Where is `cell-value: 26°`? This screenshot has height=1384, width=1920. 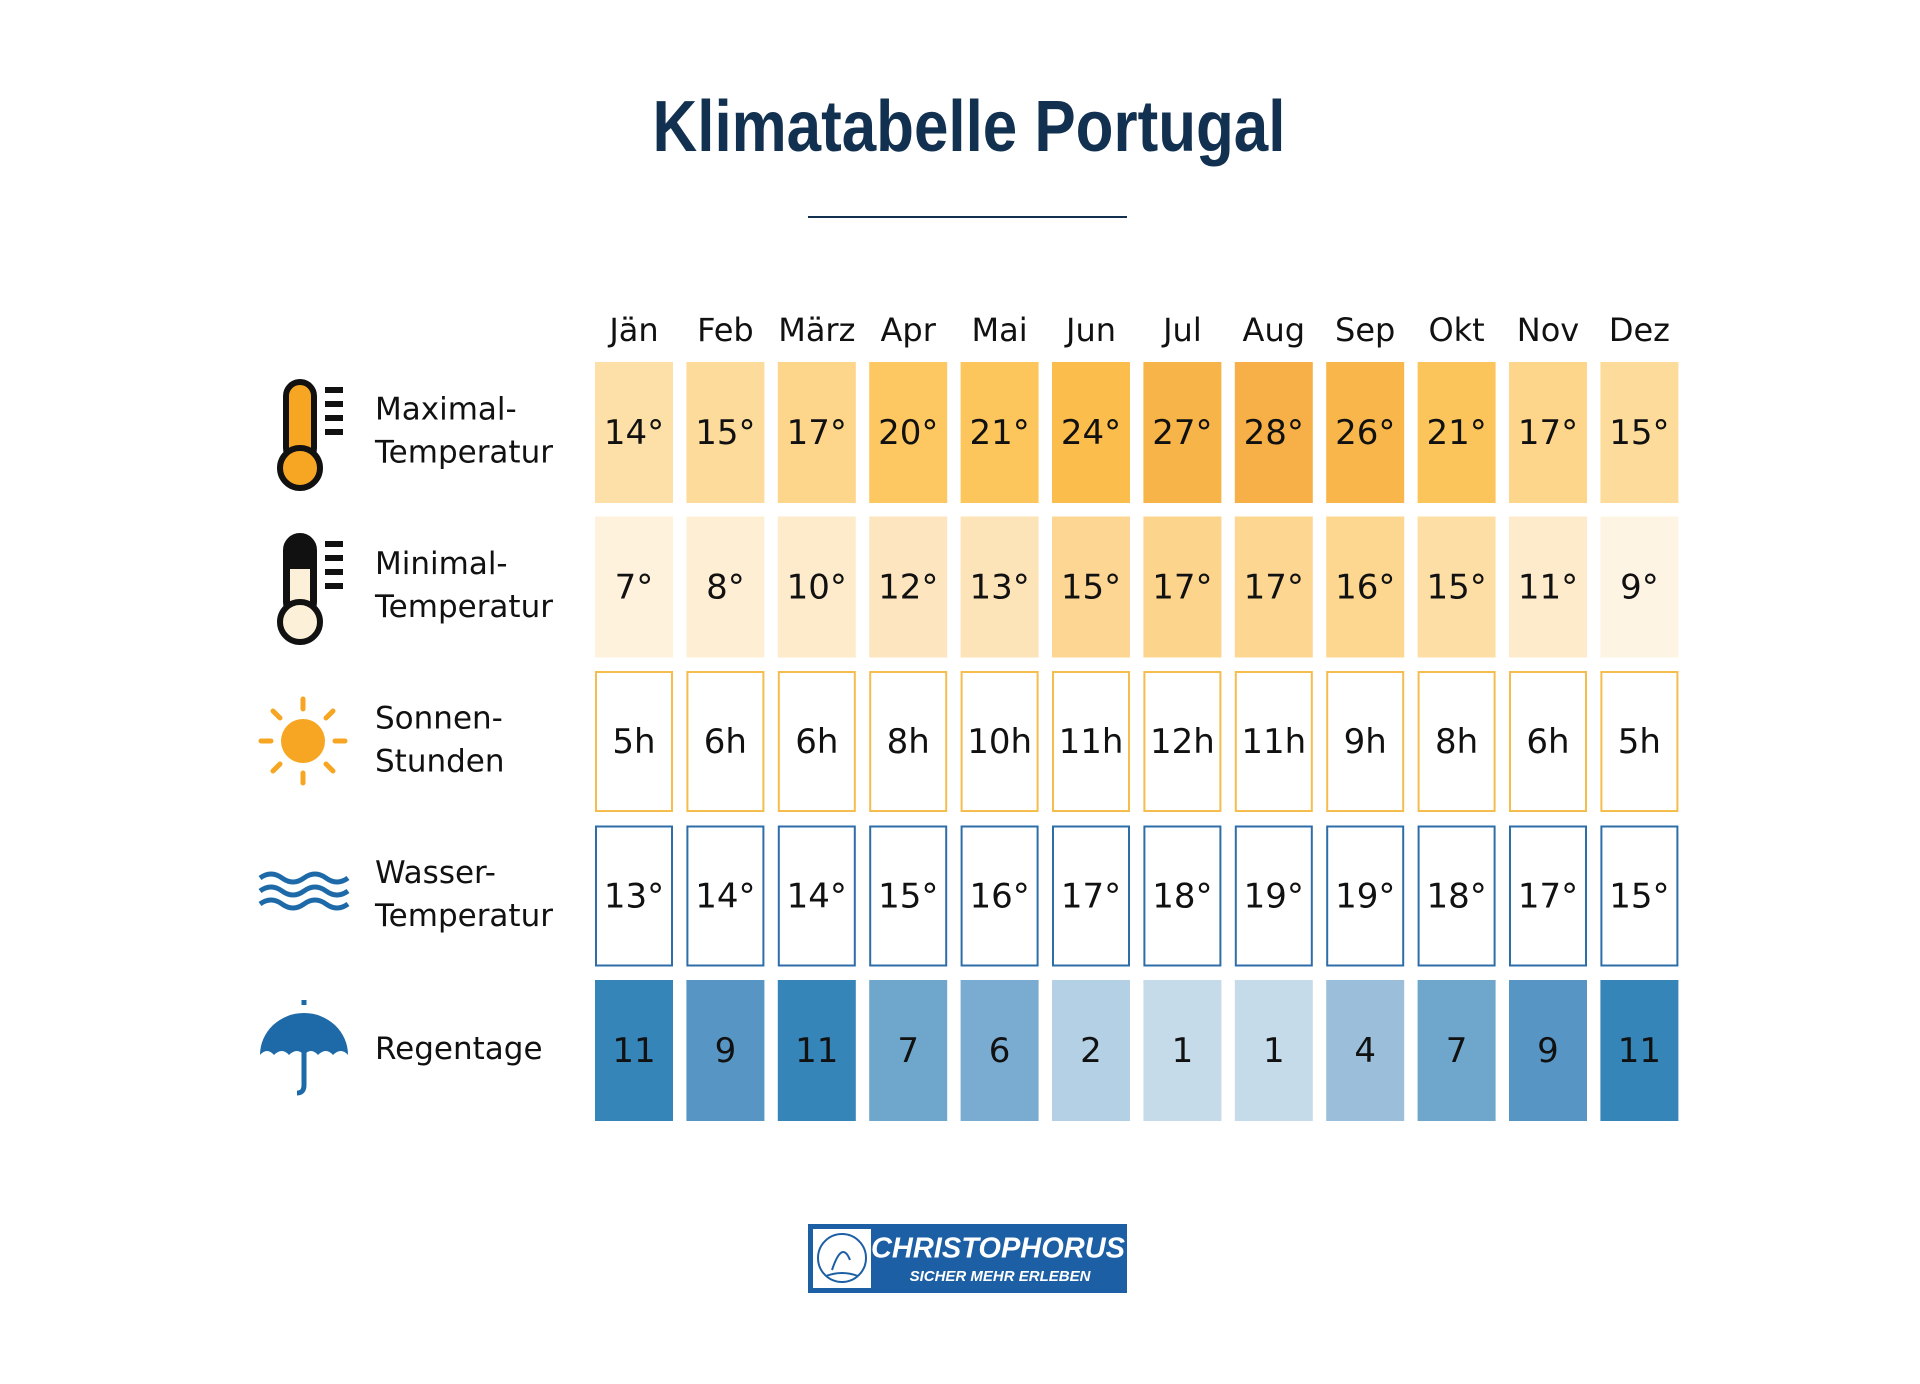 cell-value: 26° is located at coordinates (1365, 433).